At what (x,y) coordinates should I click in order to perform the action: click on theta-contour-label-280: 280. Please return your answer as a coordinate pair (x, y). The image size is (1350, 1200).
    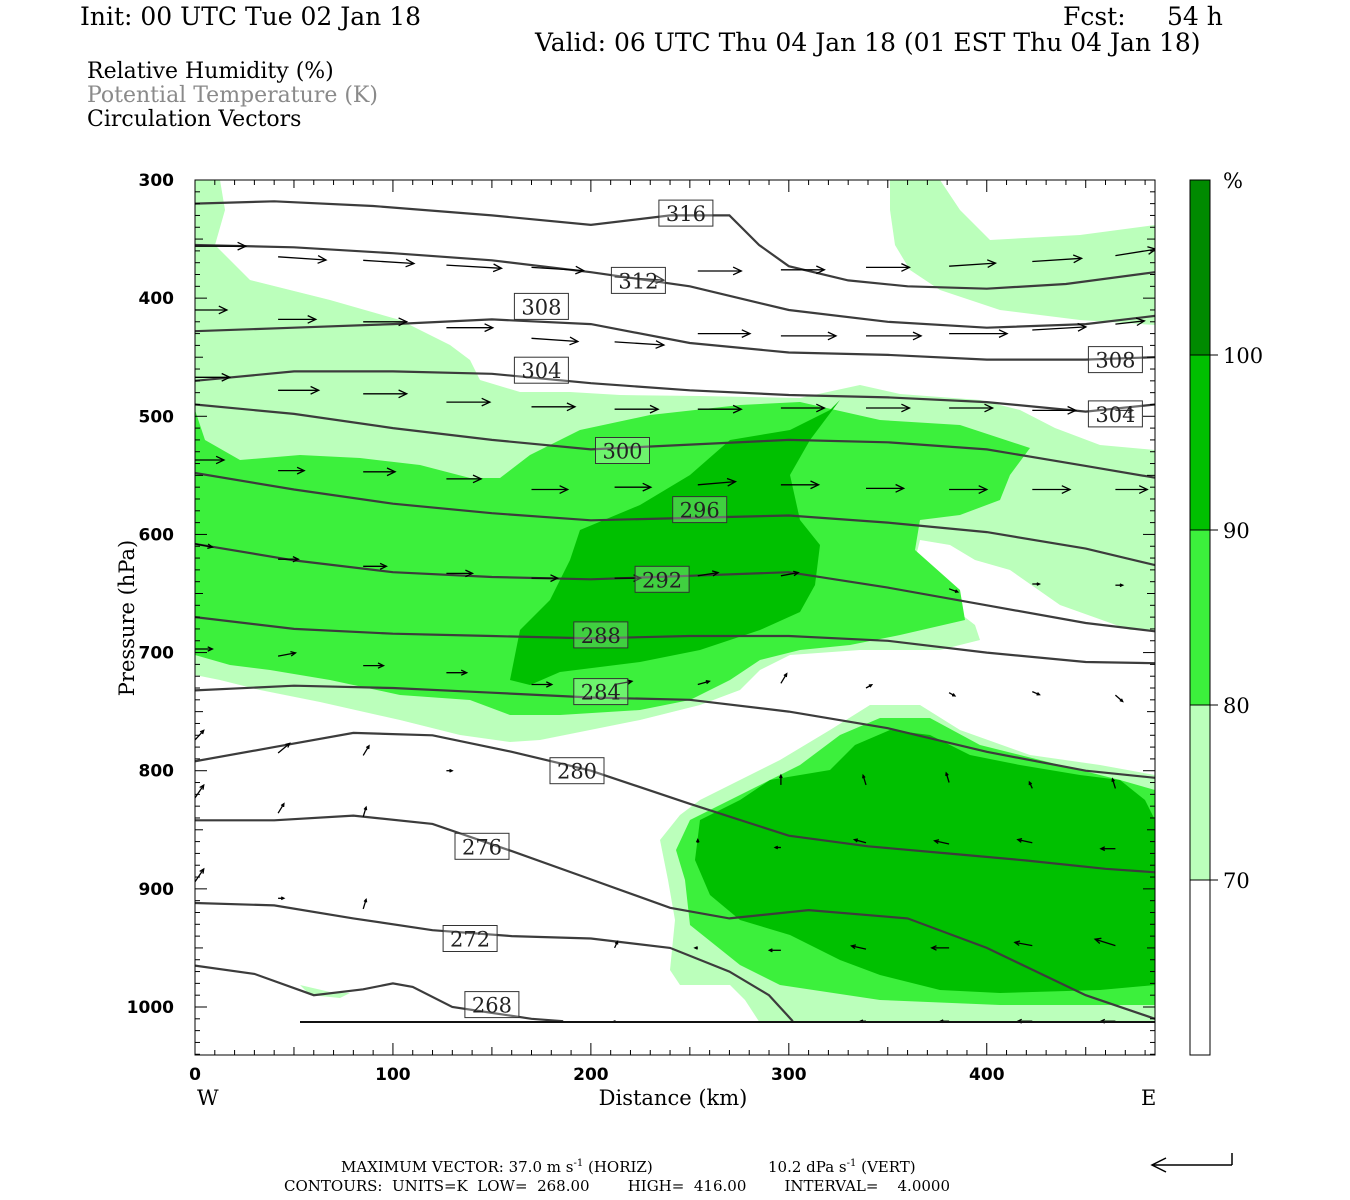
    Looking at the image, I should click on (577, 771).